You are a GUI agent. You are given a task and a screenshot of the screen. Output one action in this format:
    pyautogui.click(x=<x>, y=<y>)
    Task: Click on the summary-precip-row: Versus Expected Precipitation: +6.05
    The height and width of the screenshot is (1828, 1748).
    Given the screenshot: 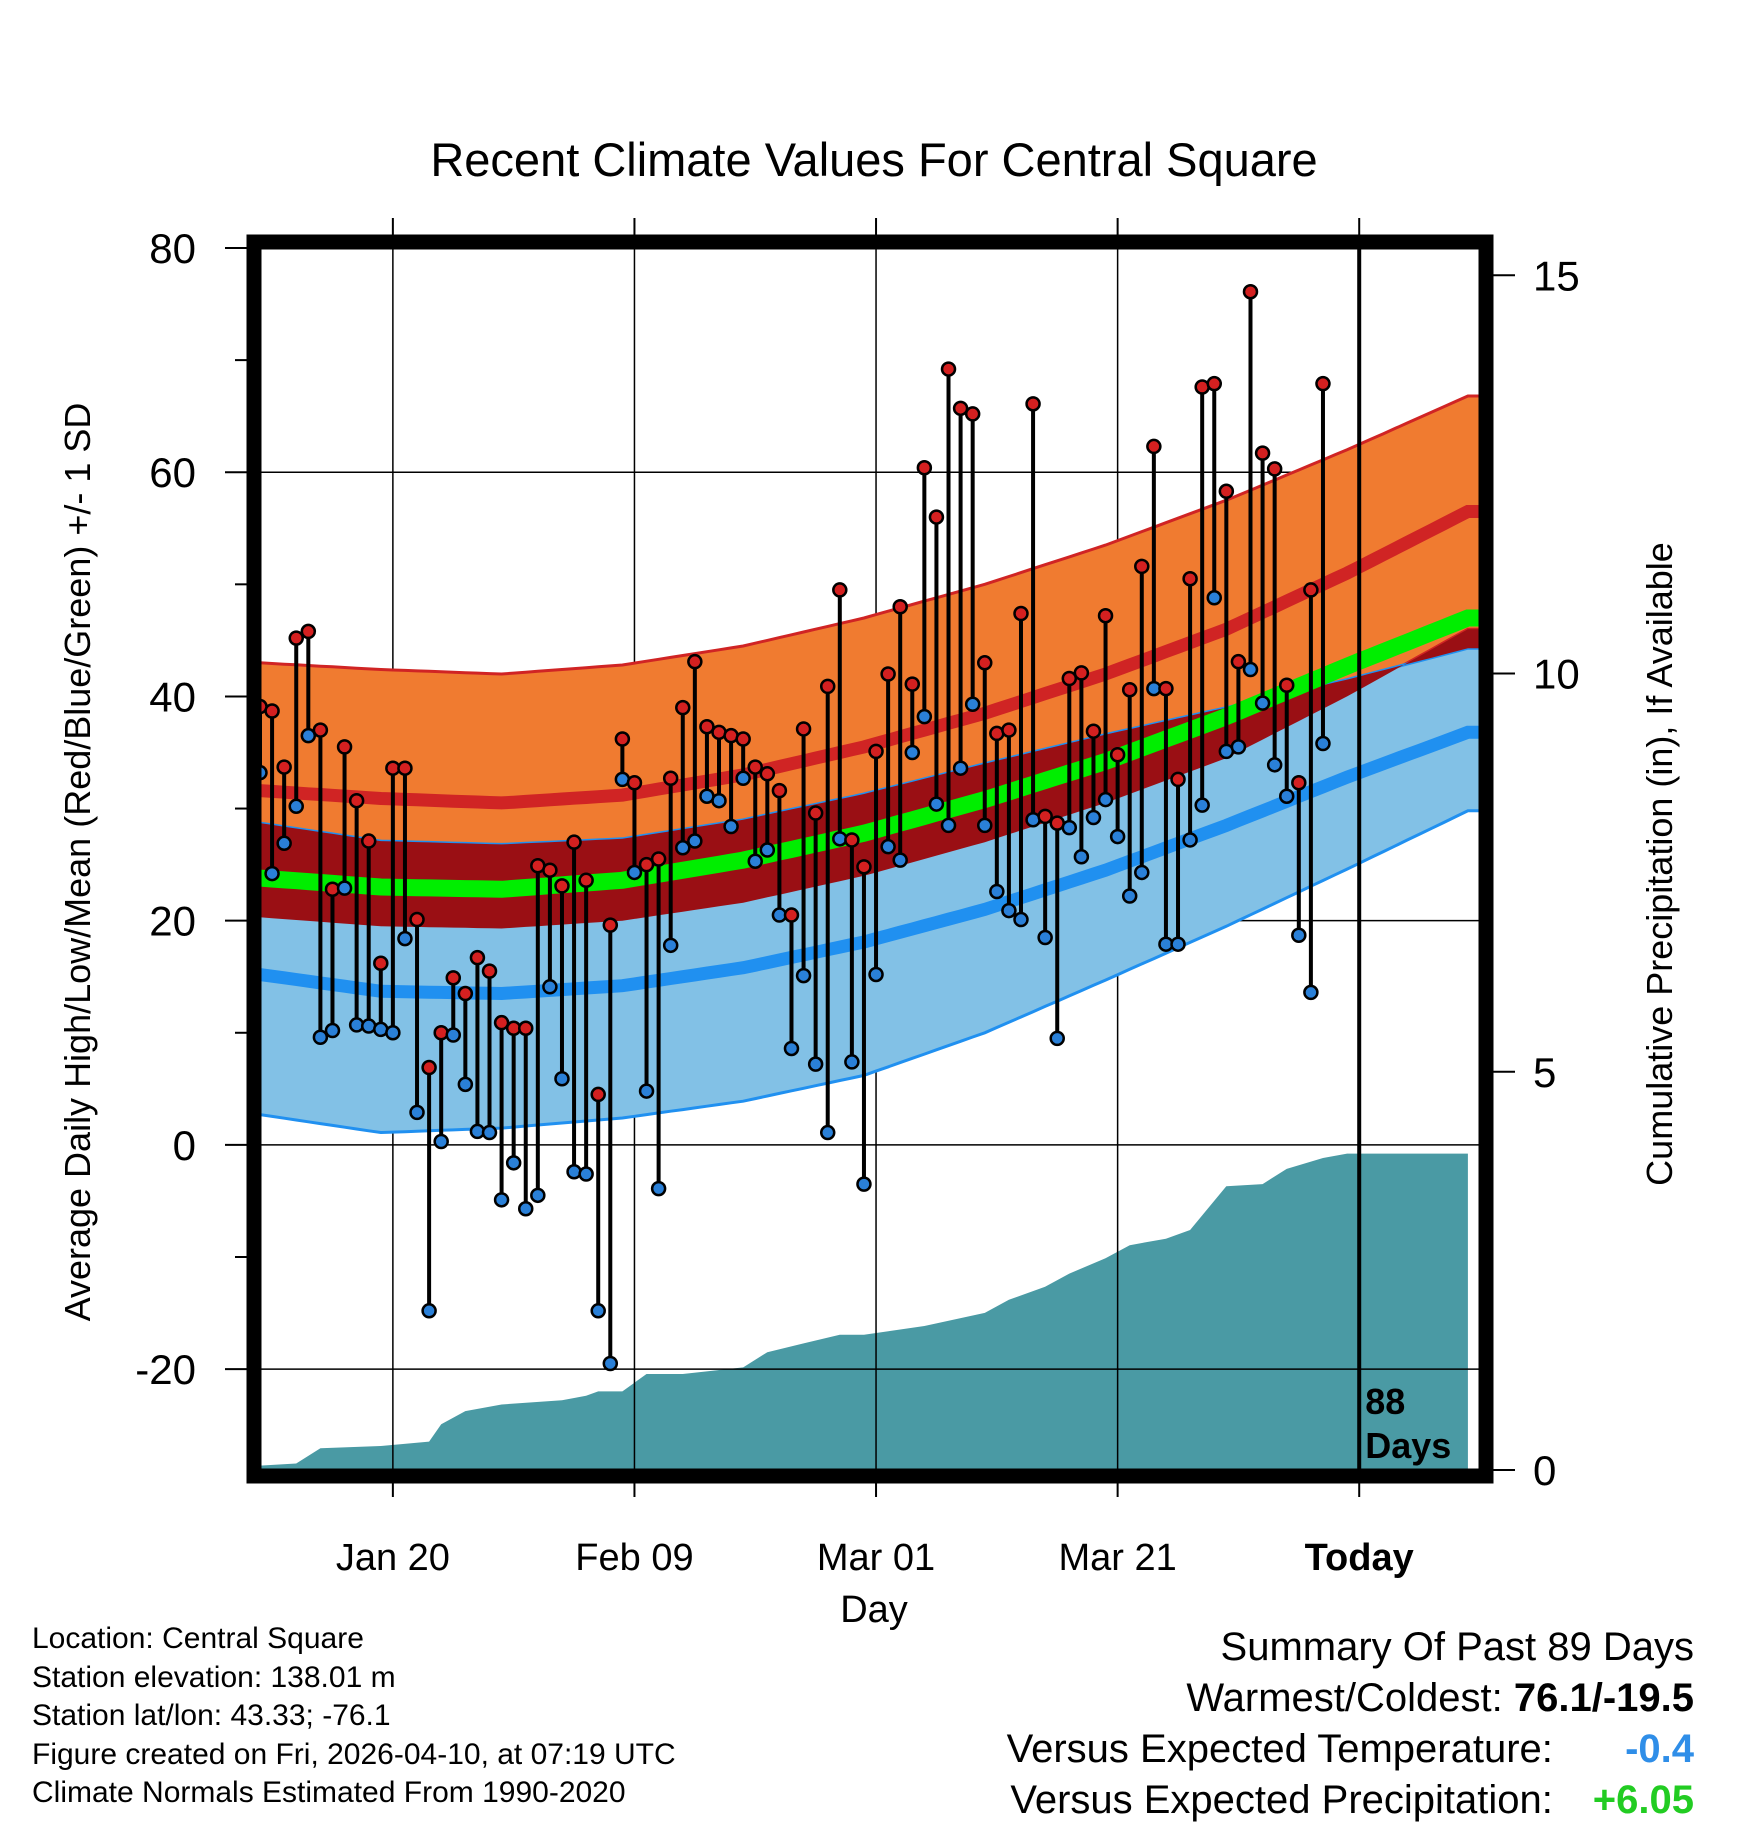 What is the action you would take?
    pyautogui.click(x=1350, y=1800)
    